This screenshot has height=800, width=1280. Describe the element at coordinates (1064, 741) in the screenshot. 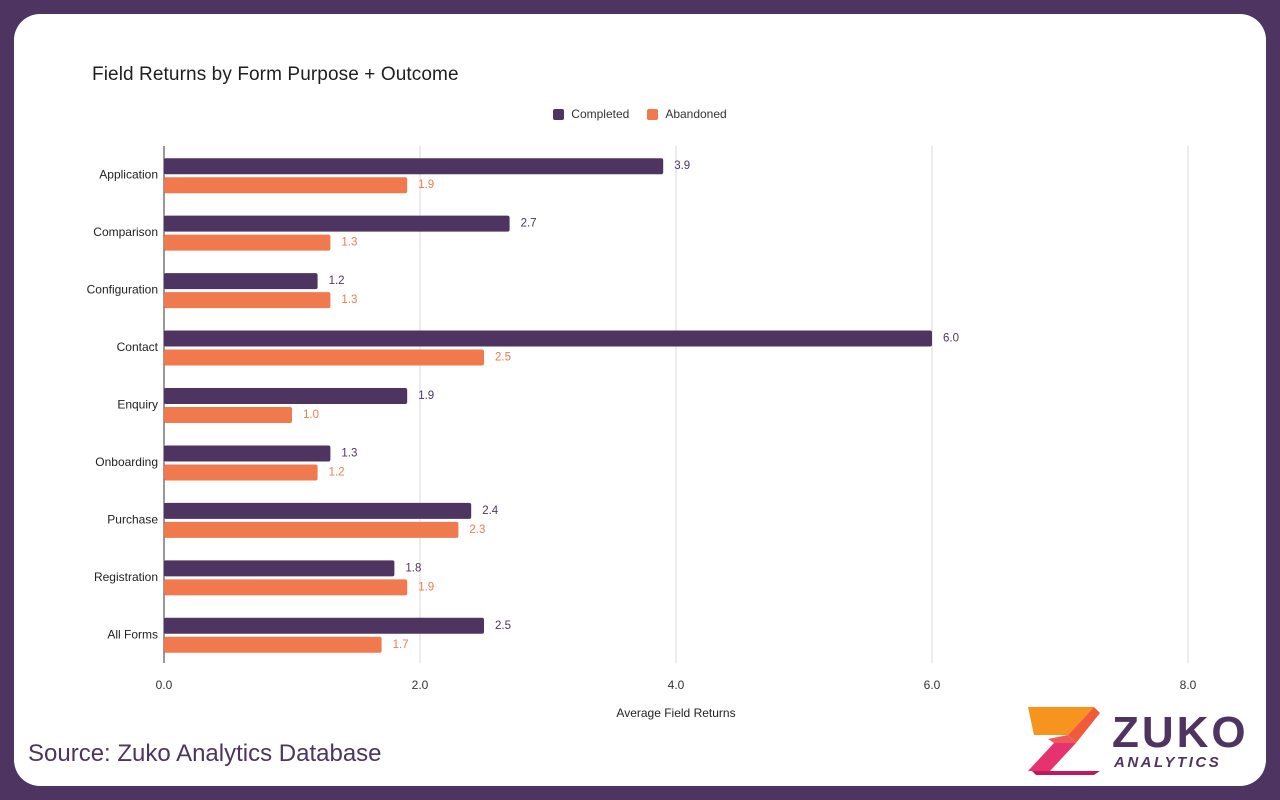

I see `zuko-logo-icon` at that location.